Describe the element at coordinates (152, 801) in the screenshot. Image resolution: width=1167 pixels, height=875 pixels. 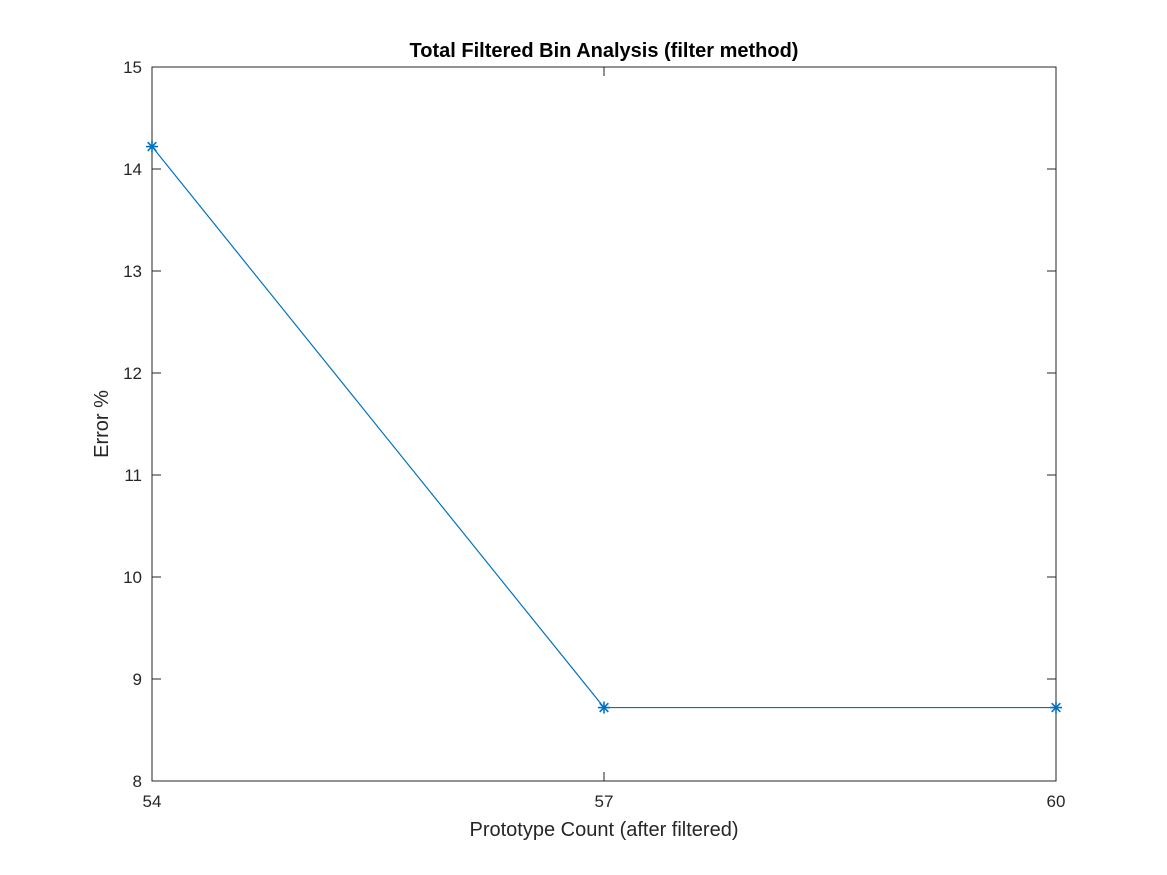
I see `x-tick-label: 54` at that location.